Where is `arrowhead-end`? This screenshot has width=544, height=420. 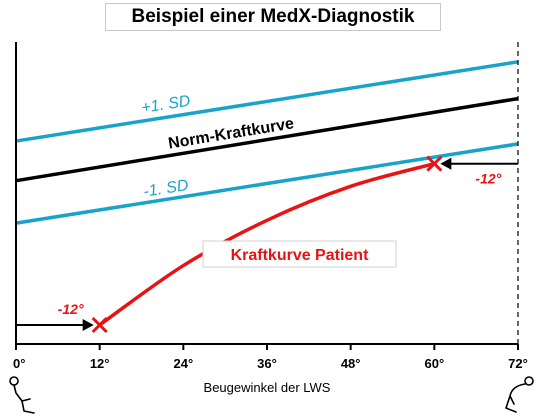 arrowhead-end is located at coordinates (446, 163).